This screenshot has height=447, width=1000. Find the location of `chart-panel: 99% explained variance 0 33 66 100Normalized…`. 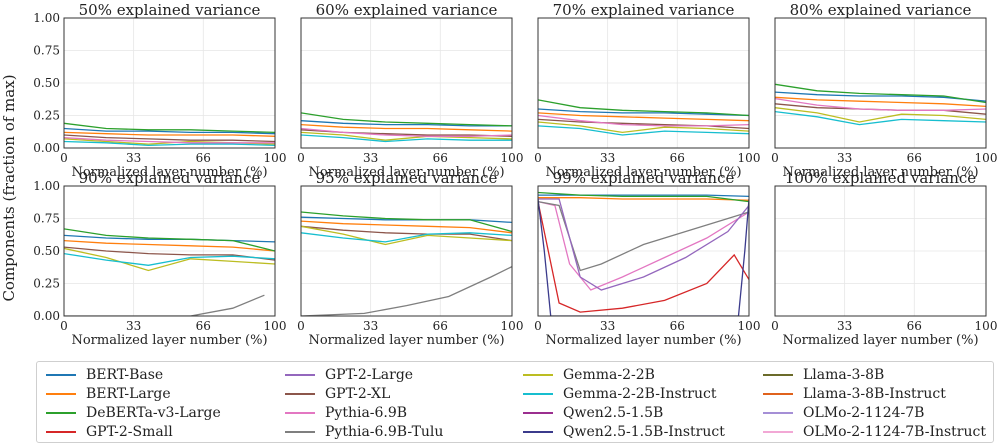

chart-panel: 99% explained variance 0 33 66 100Normalized… is located at coordinates (647, 258).